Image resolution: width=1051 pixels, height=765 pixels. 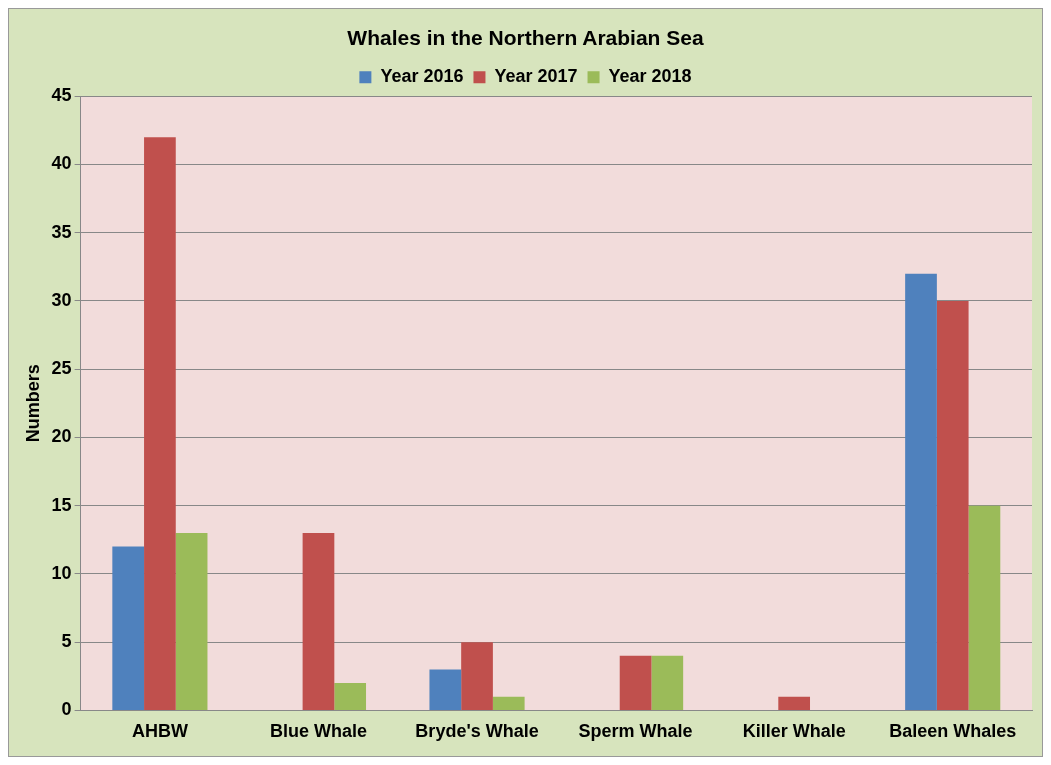 What do you see at coordinates (650, 76) in the screenshot?
I see `legend-label: Year 2018` at bounding box center [650, 76].